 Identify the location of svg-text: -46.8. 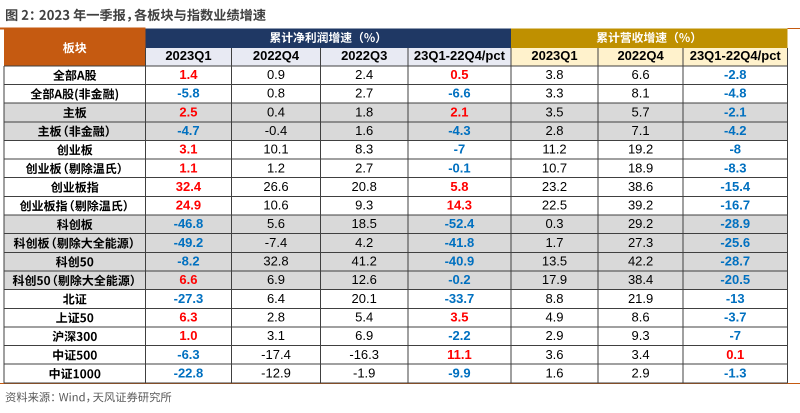
(189, 223).